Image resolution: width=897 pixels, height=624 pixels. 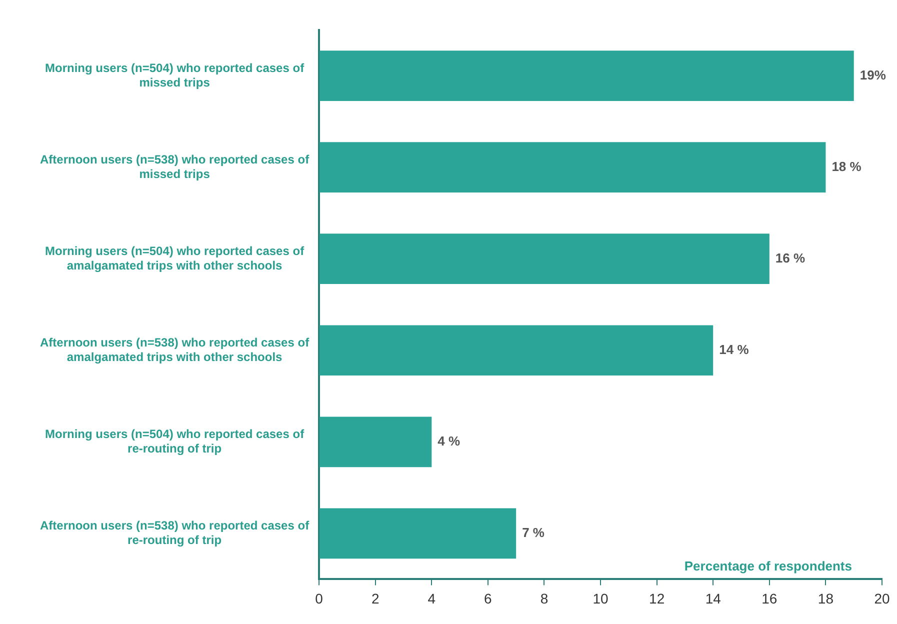 I want to click on x-tick-label: 4, so click(x=432, y=598).